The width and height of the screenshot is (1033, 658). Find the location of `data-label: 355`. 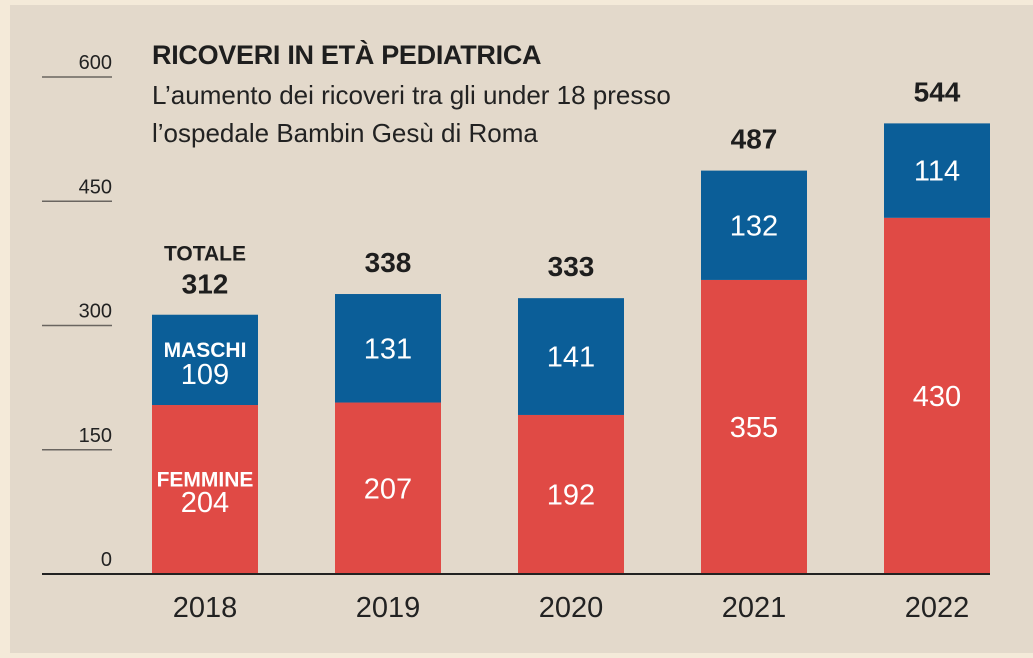

data-label: 355 is located at coordinates (754, 428).